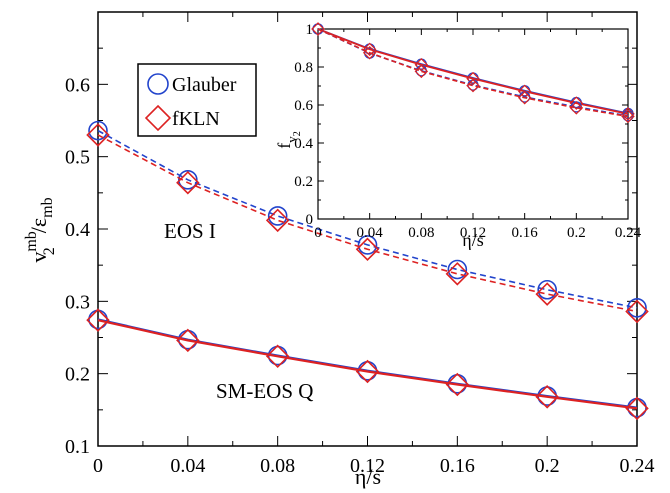 This screenshot has width=670, height=493. I want to click on inset-y-tick-label: 0.8, so click(303, 68).